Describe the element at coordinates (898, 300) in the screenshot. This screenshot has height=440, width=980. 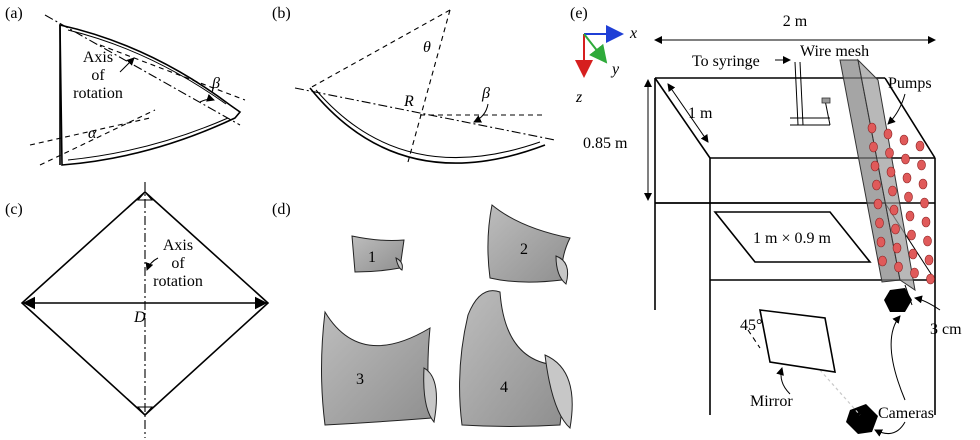
I see `camera-top` at that location.